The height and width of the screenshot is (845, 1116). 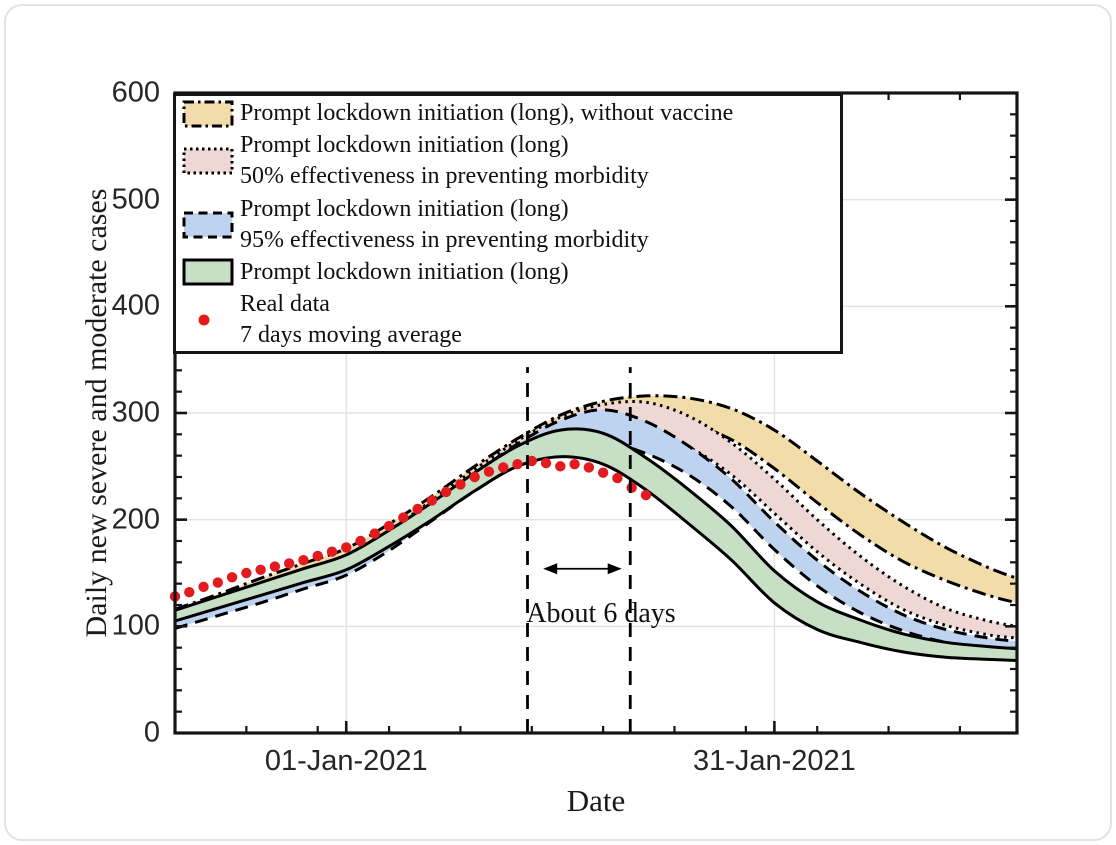 What do you see at coordinates (774, 761) in the screenshot?
I see `x-tick-label: 31-Jan-2021` at bounding box center [774, 761].